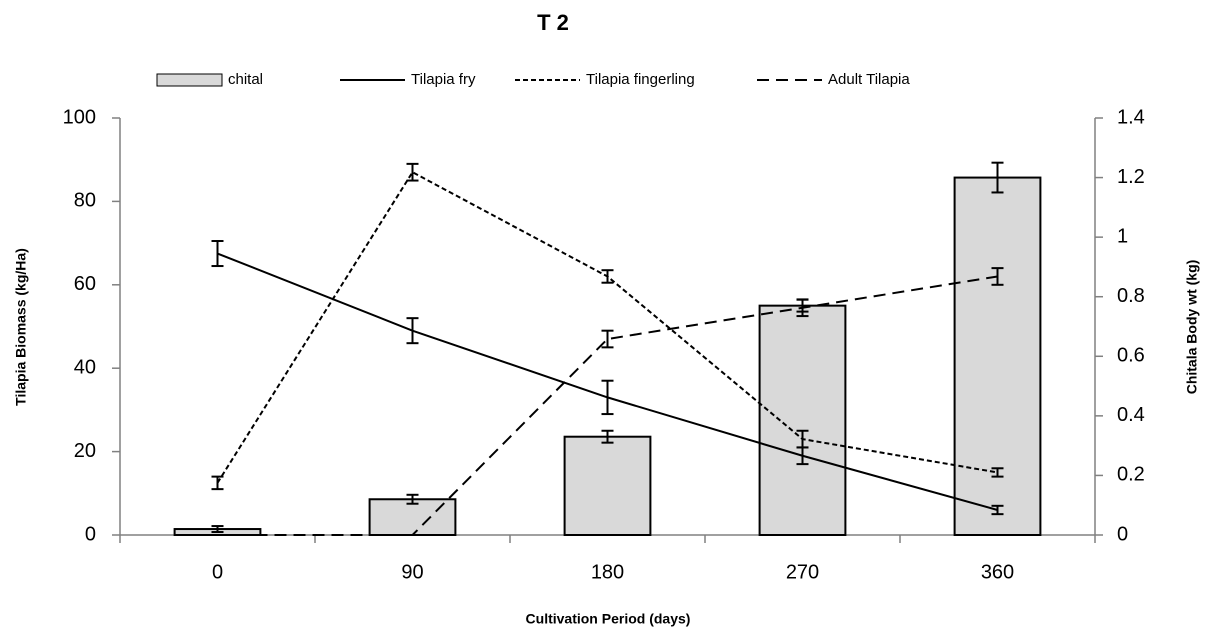  Describe the element at coordinates (412, 572) in the screenshot. I see `x-tick-label: 90` at that location.